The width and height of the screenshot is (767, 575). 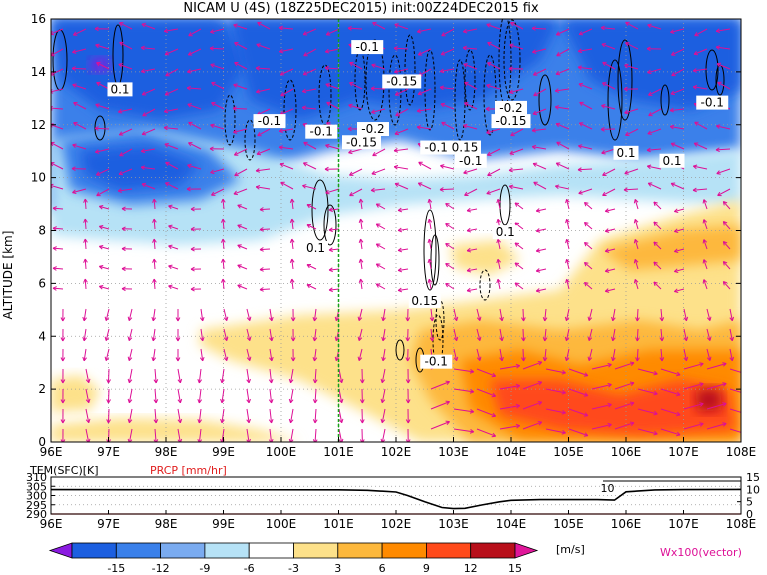 I want to click on colorbar-tick-label: -9, so click(x=204, y=568).